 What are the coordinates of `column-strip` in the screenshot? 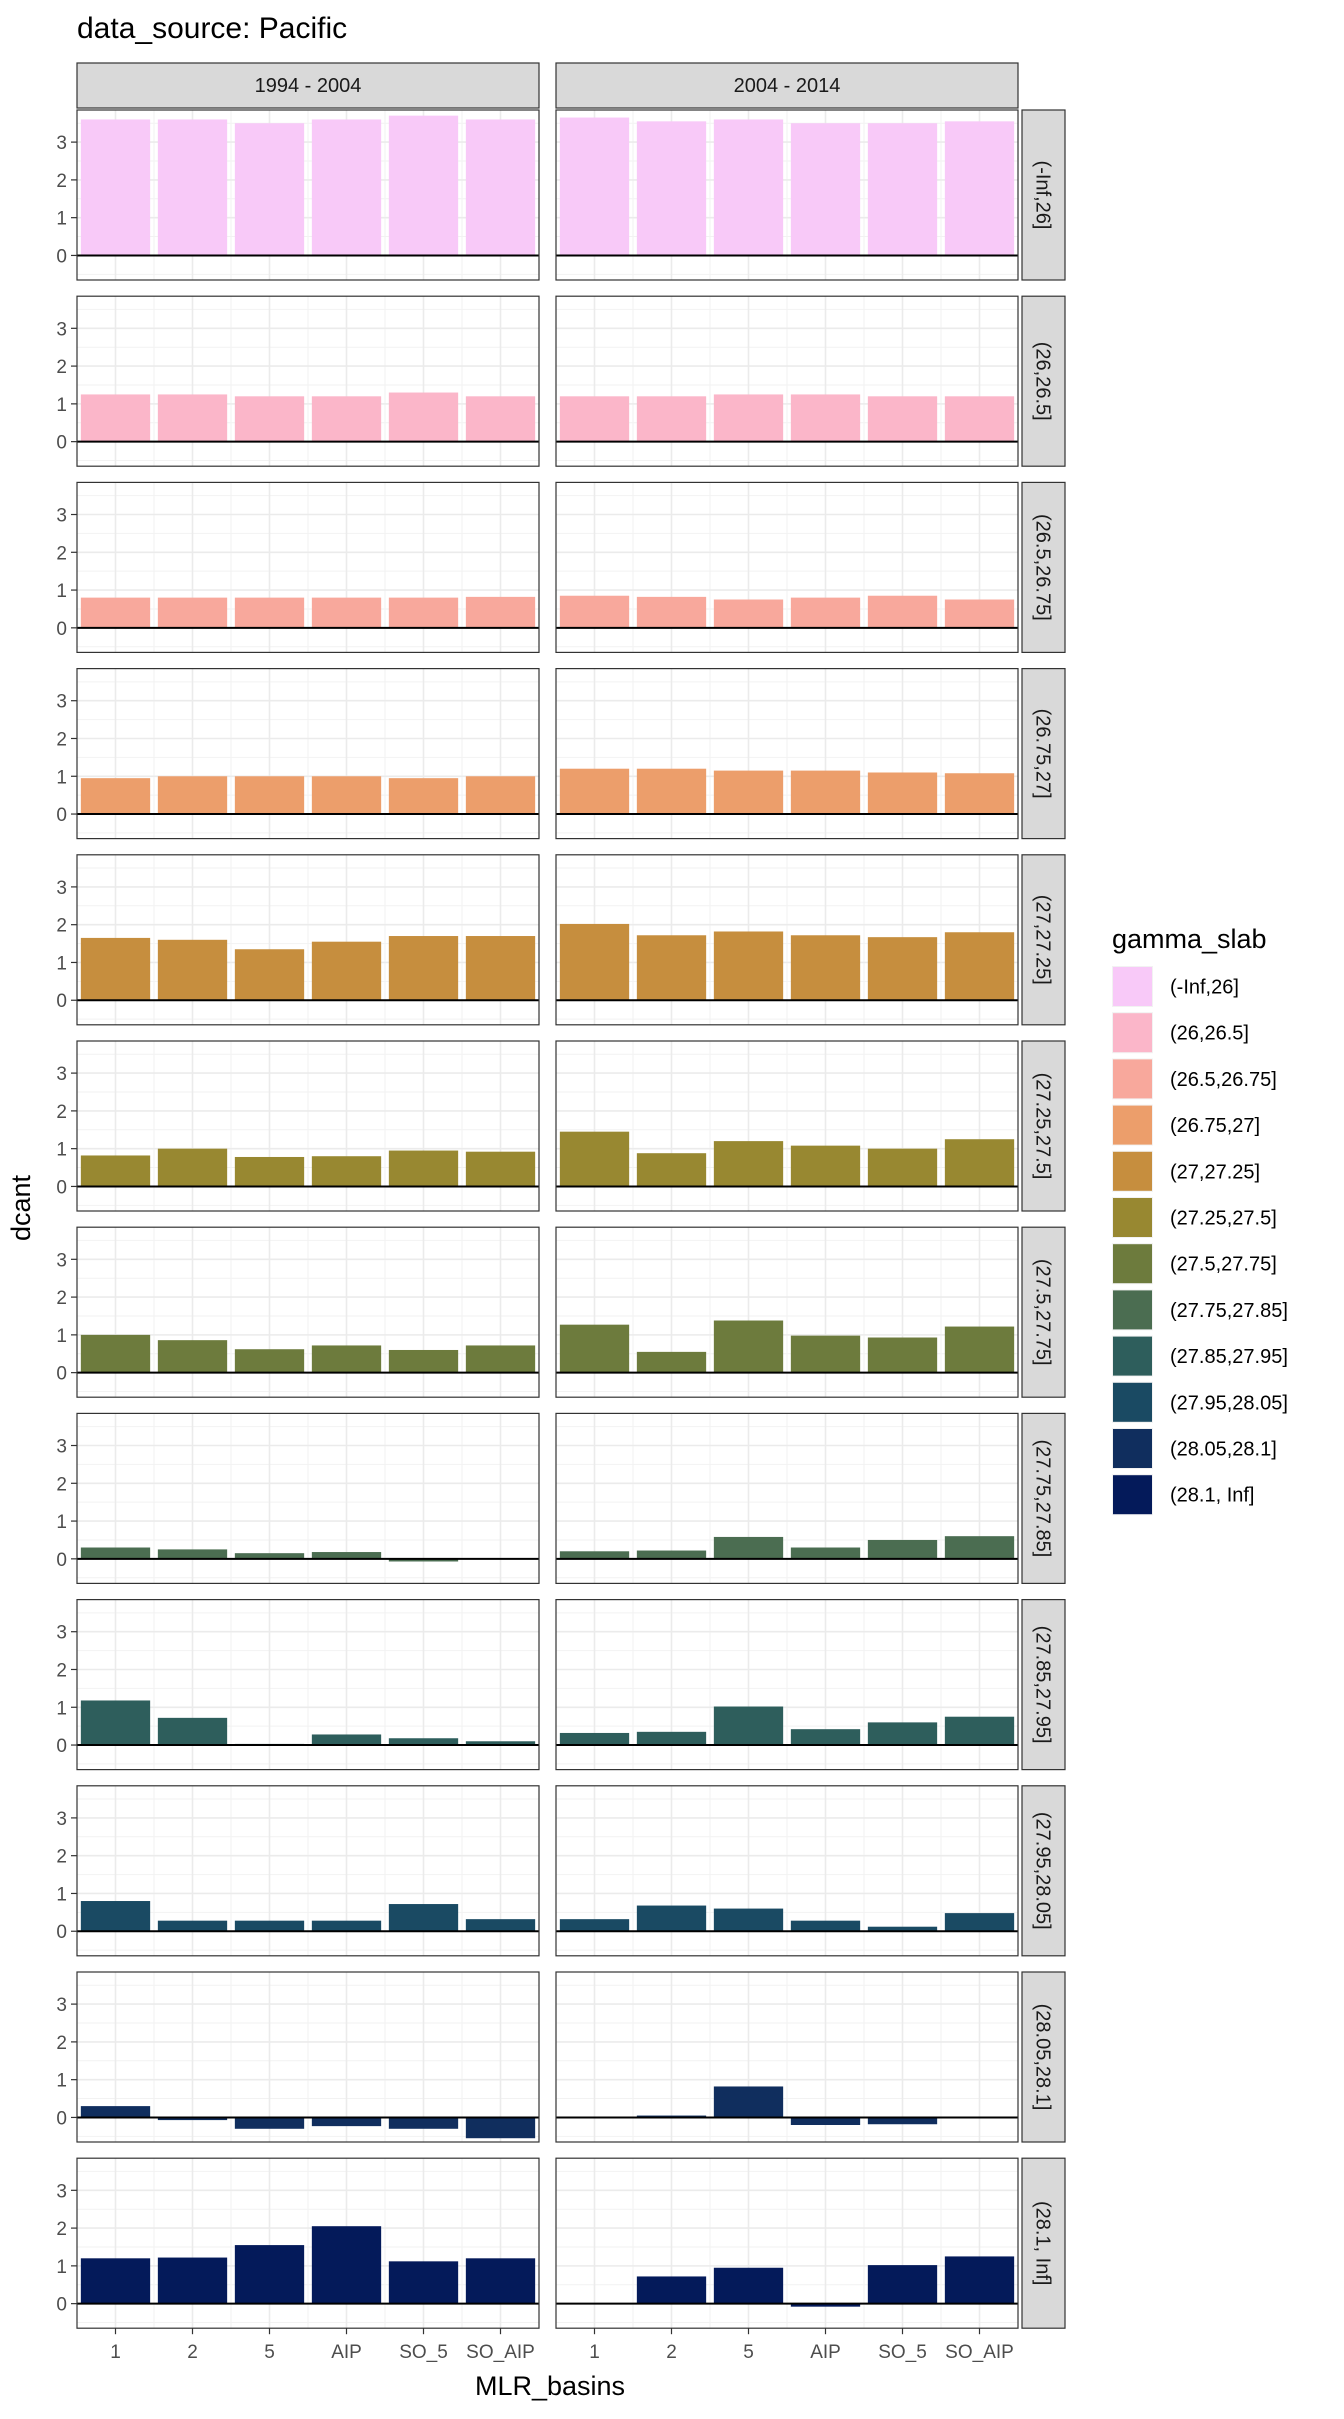 It's located at (787, 85).